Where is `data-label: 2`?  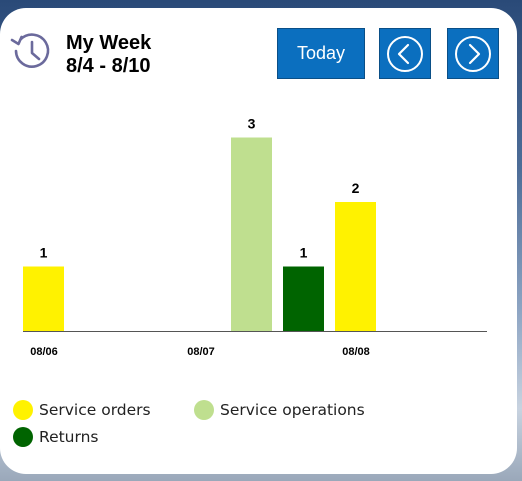
data-label: 2 is located at coordinates (356, 188).